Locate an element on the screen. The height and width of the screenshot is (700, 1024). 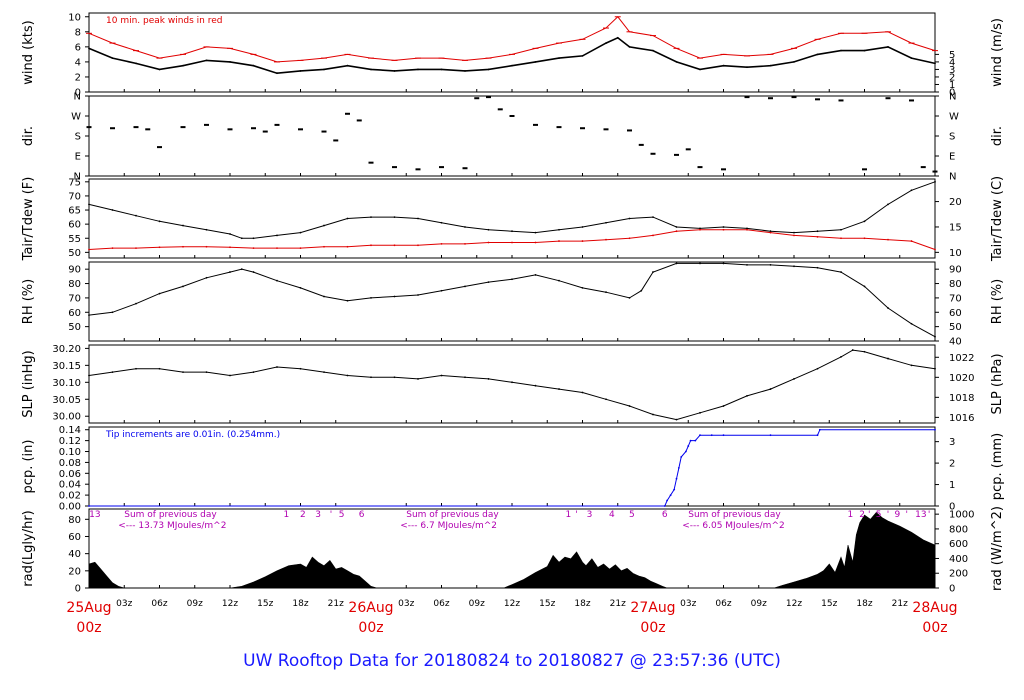
rh-ylabel: RH (%) is located at coordinates (28, 301).